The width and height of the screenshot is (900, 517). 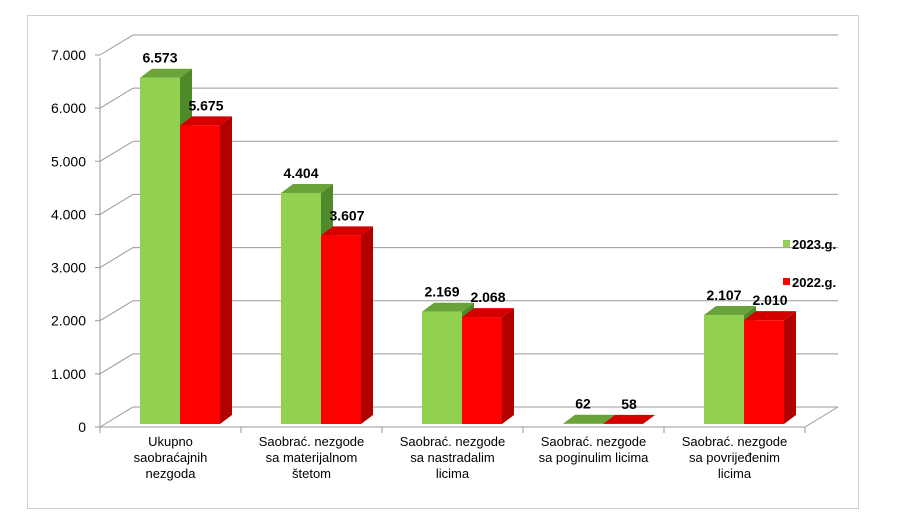 I want to click on data-label: 2.068, so click(x=487, y=297).